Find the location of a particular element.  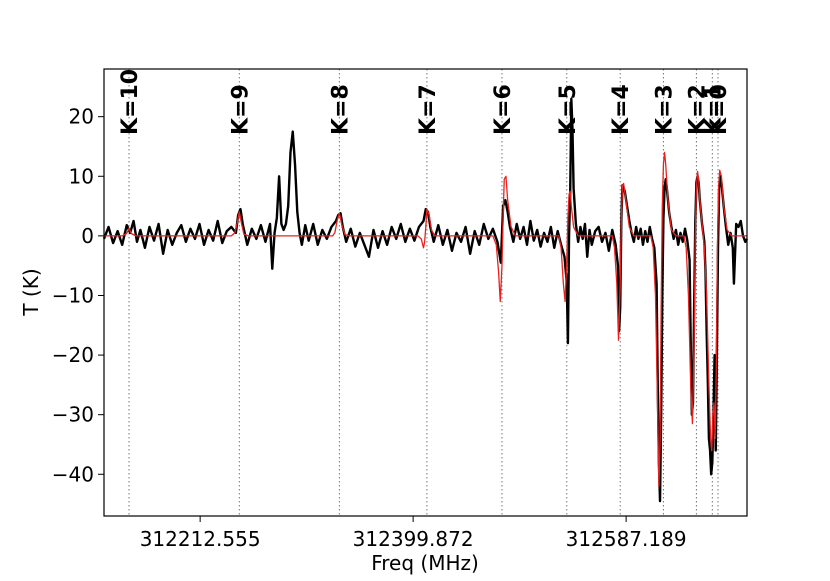

k-label-8: K=2 is located at coordinates (697, 109).